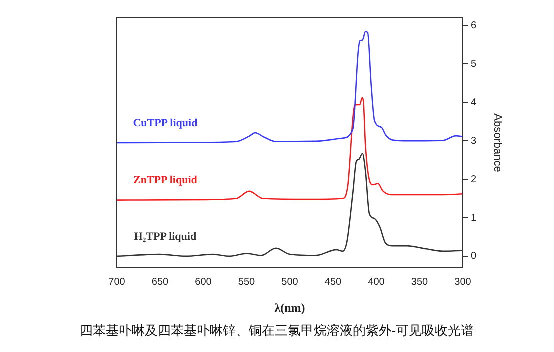 The height and width of the screenshot is (352, 554). Describe the element at coordinates (203, 282) in the screenshot. I see `x-tick-label: 600` at that location.